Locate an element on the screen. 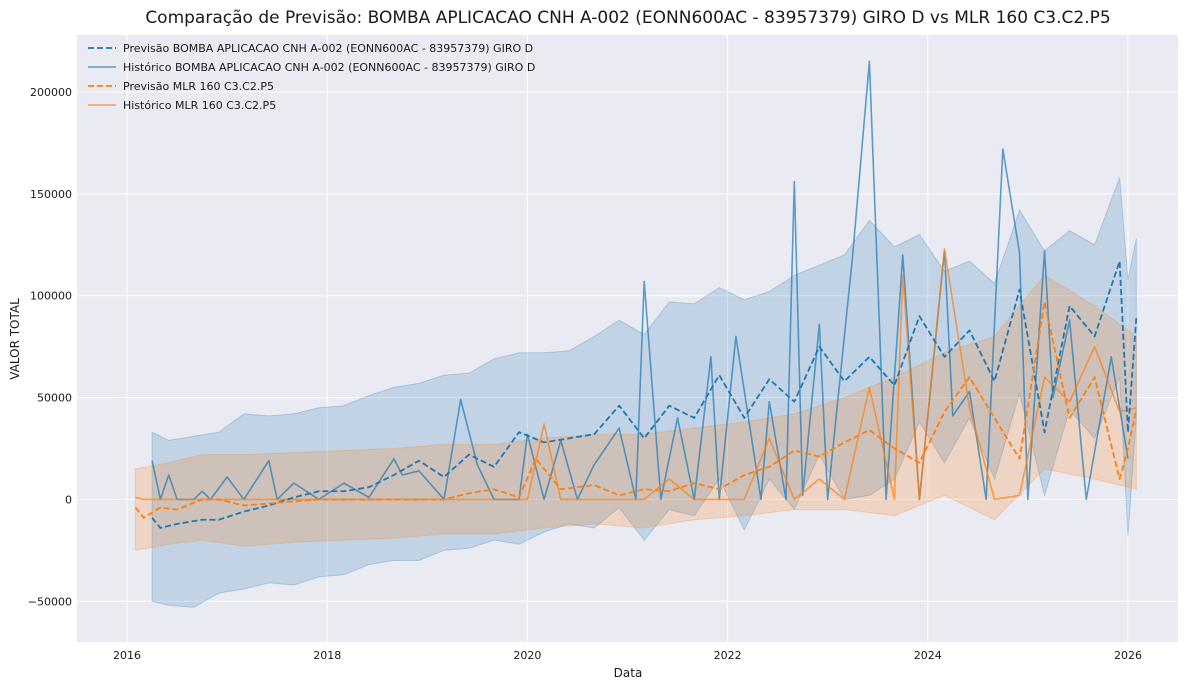  y-tick-label: 150000 is located at coordinates (51, 194).